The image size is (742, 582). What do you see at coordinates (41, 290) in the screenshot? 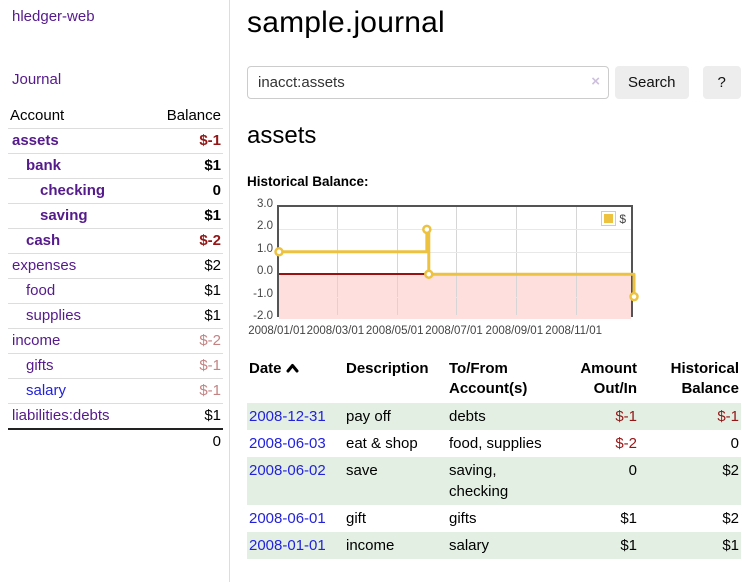
I see `account-link: food` at bounding box center [41, 290].